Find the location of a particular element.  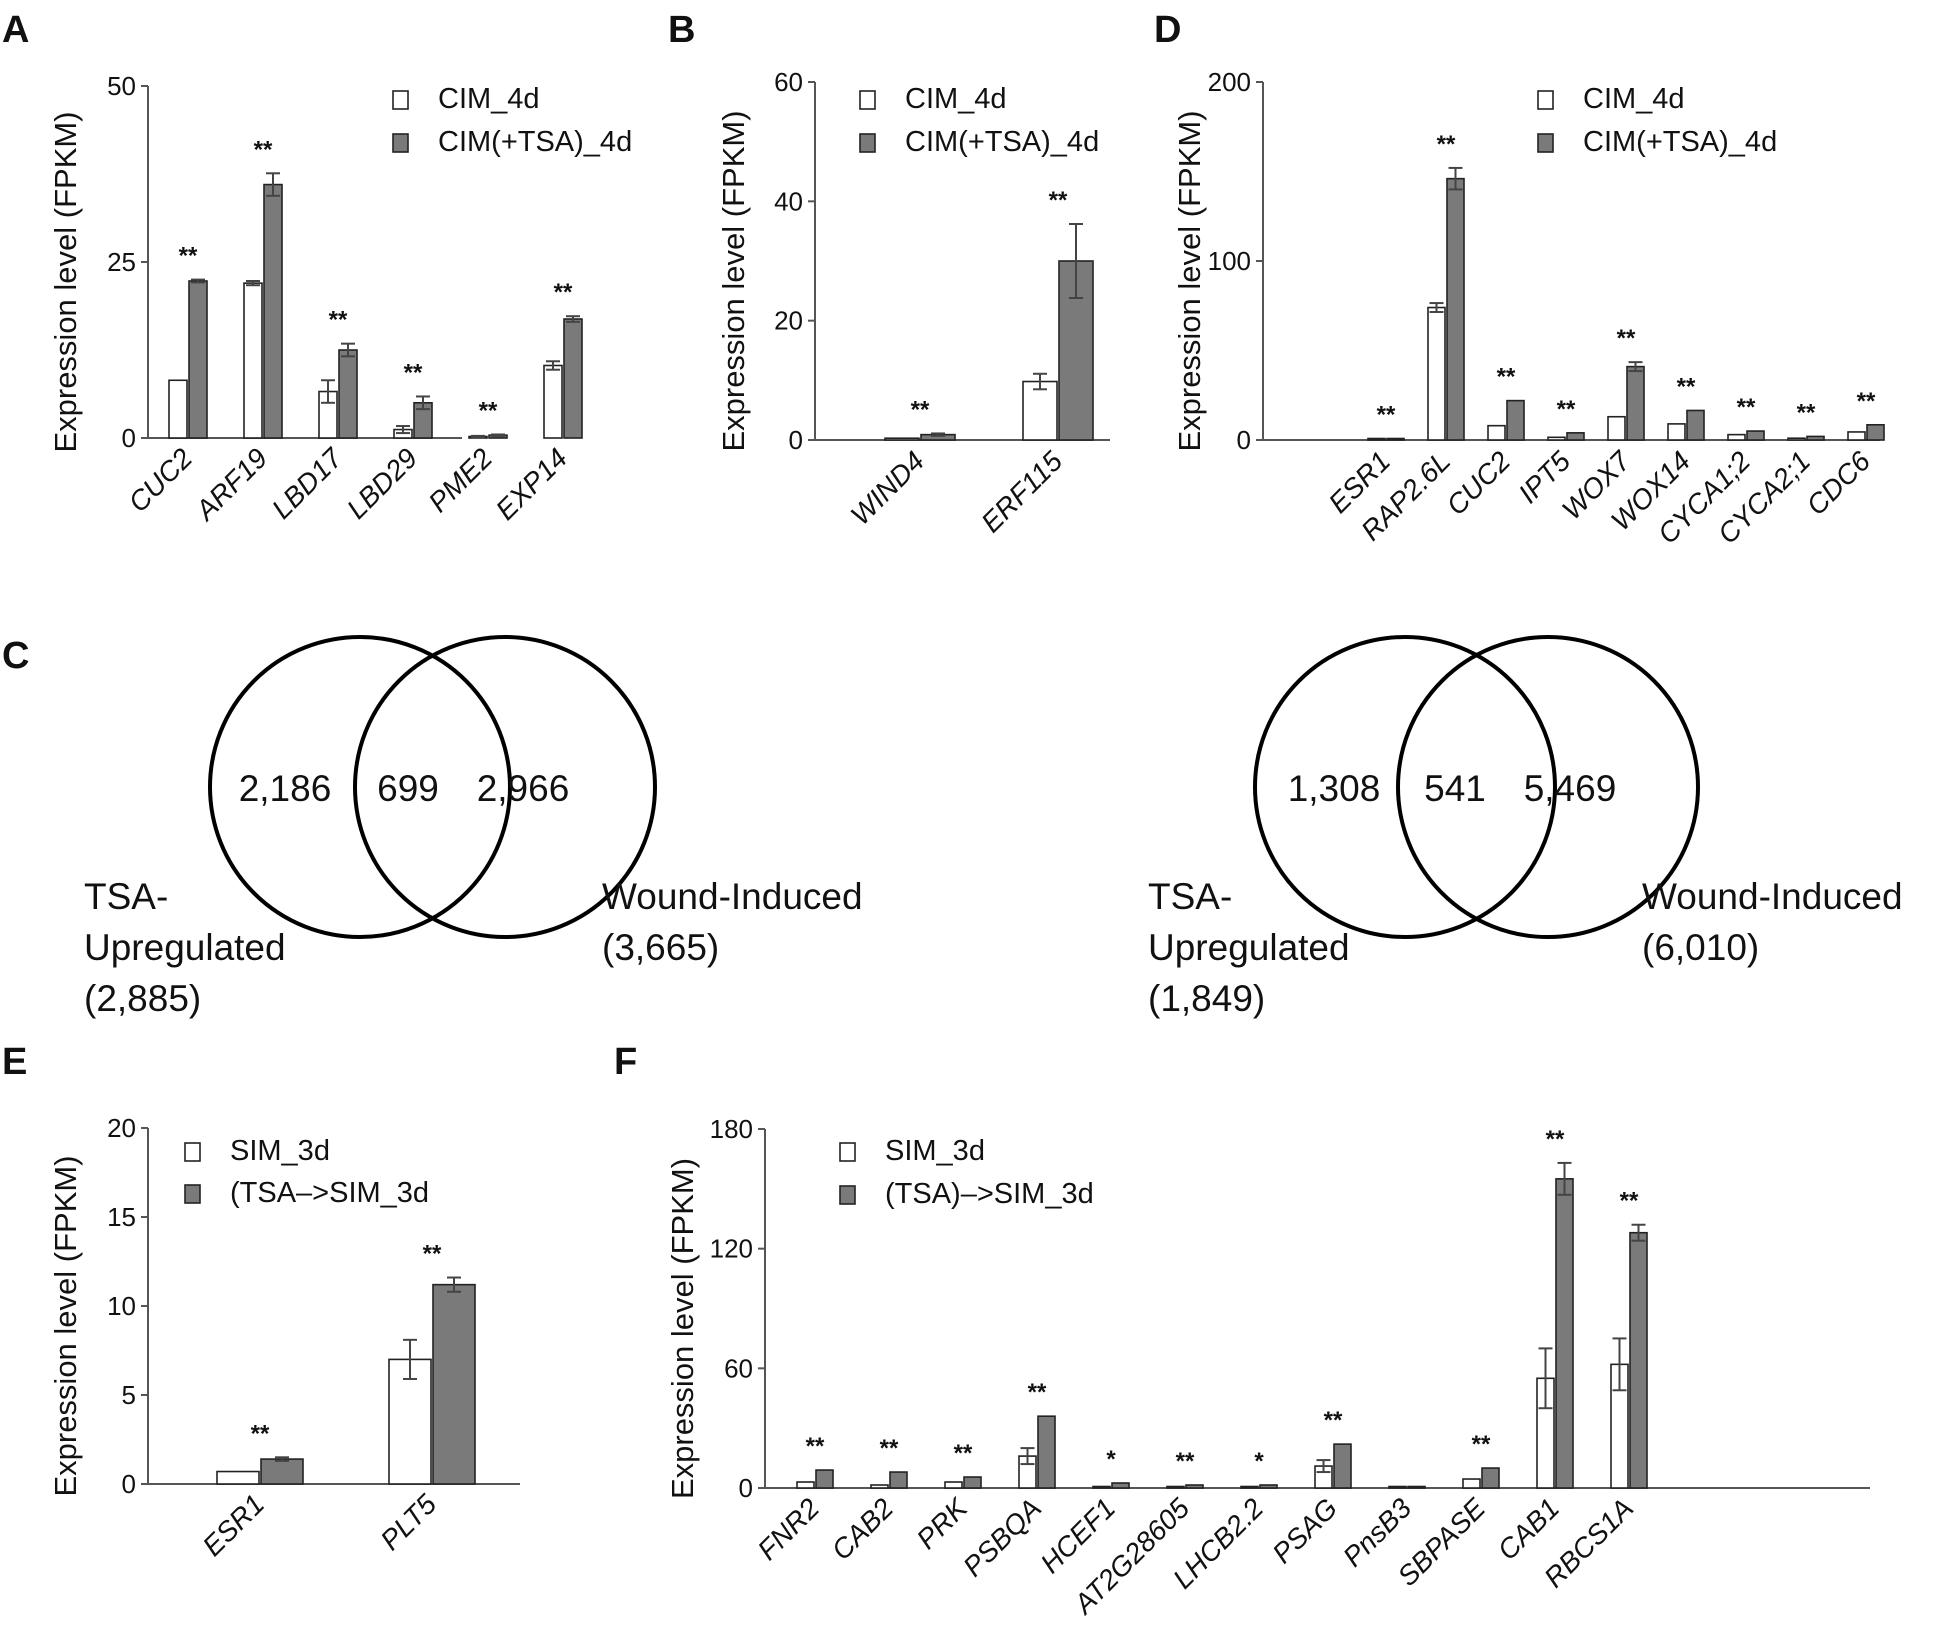

pa-category-label: EXP14 is located at coordinates (532, 484).